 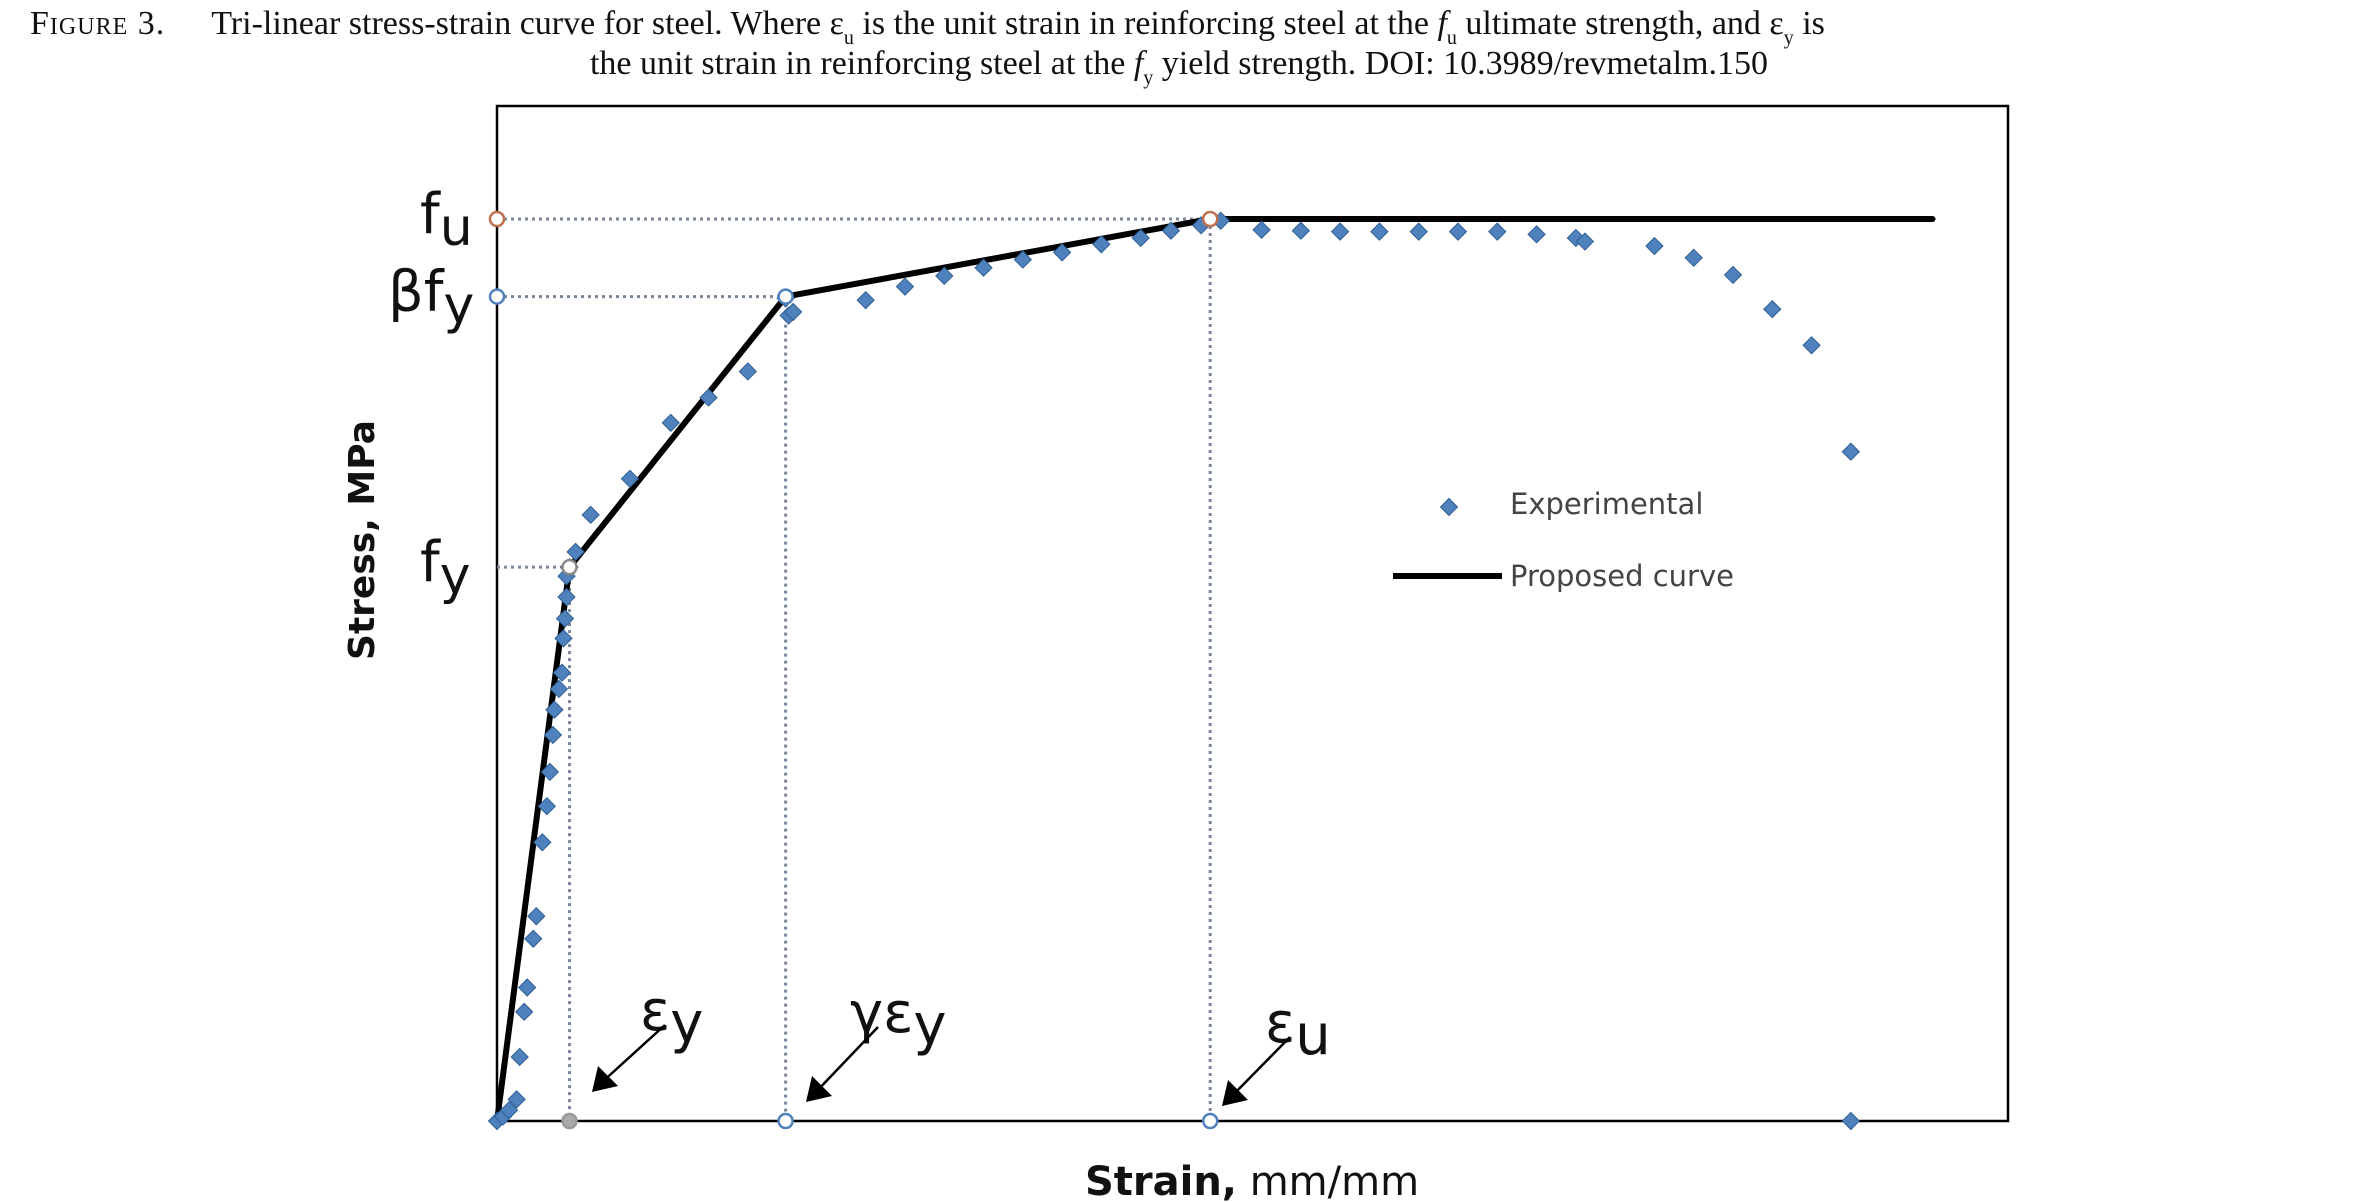 I want to click on y-tick-label-0: fu, so click(x=446, y=220).